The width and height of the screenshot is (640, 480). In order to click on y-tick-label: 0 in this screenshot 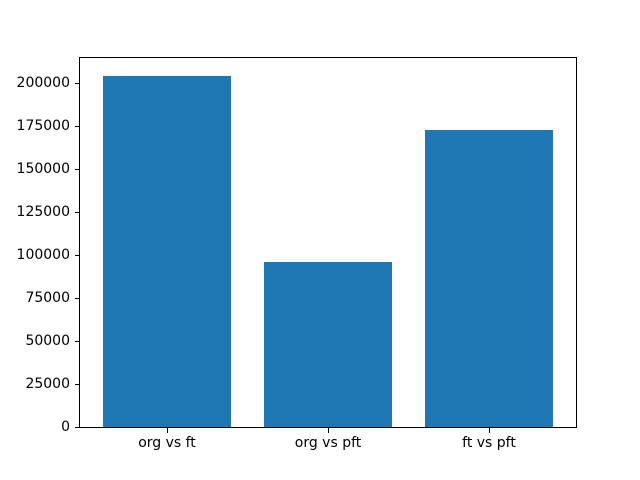, I will do `click(65, 427)`.